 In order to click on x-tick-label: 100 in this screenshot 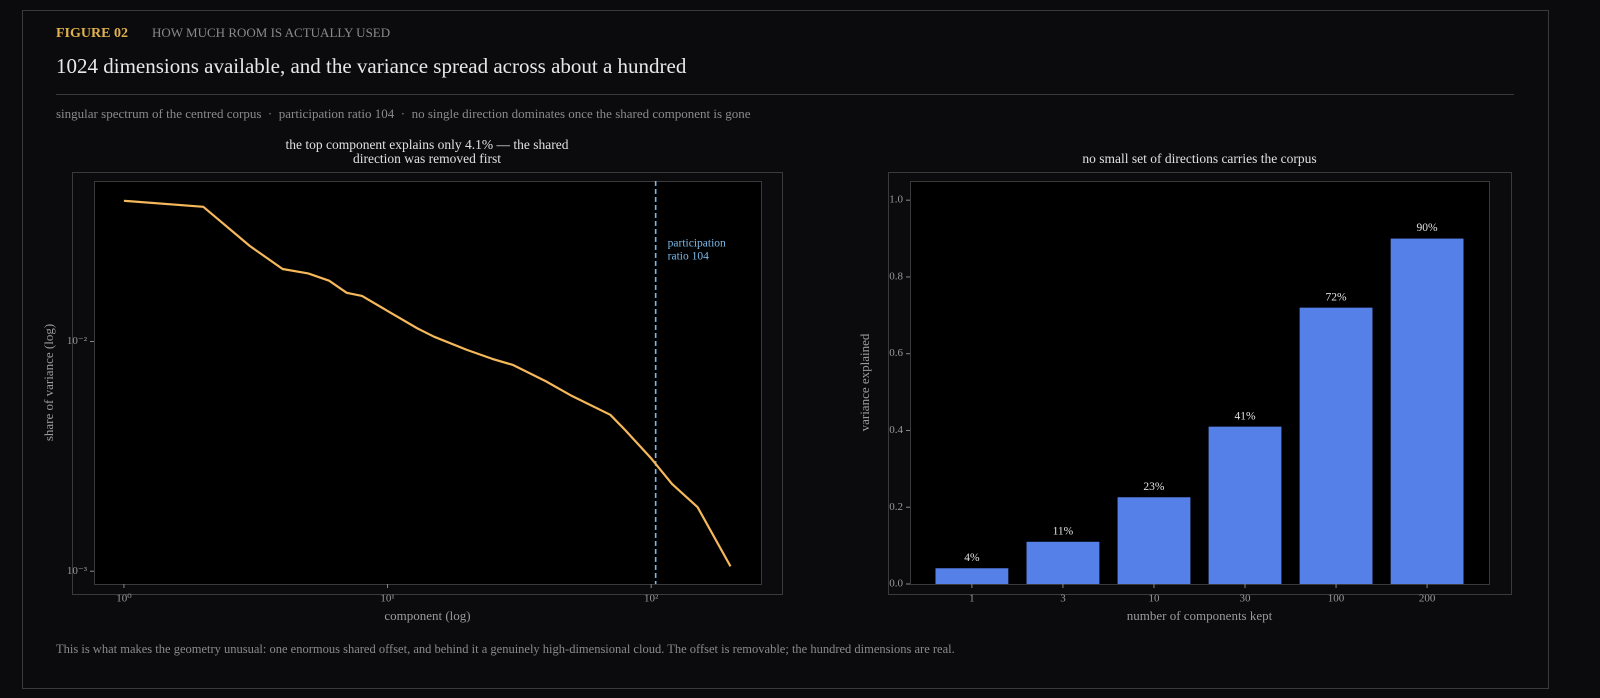, I will do `click(1336, 599)`.